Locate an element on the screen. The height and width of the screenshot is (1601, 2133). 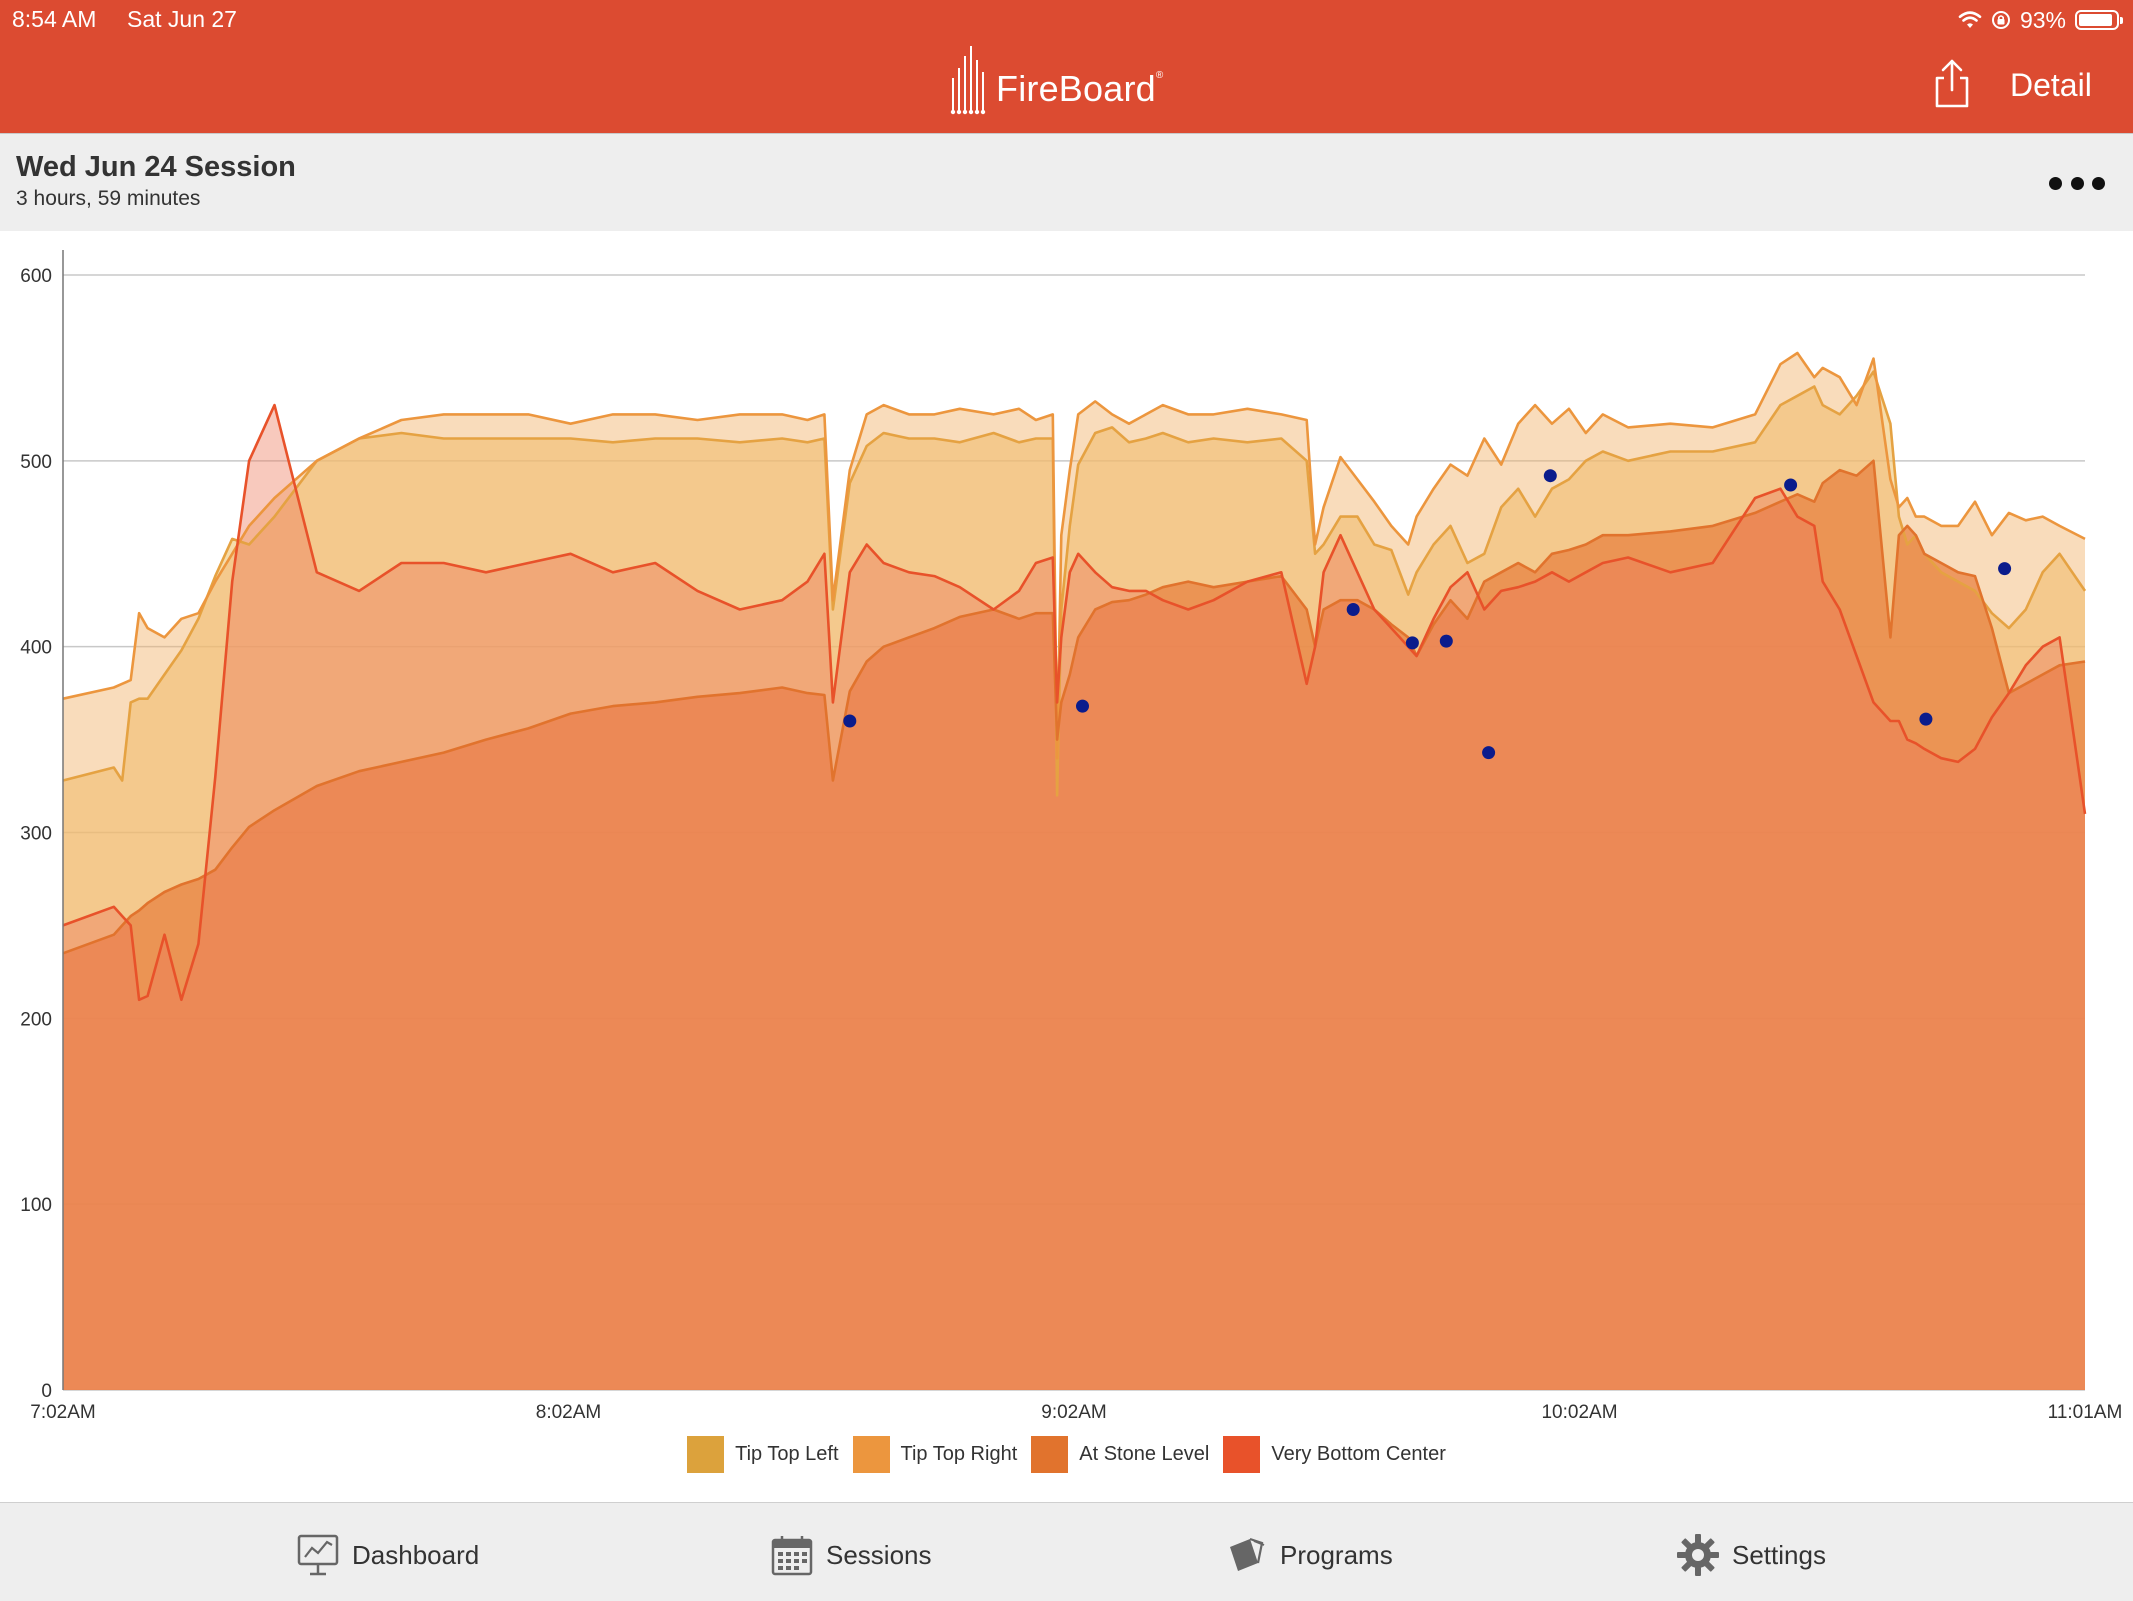
legend-item-very-bottom-center: Very Bottom Center is located at coordinates (1334, 1454).